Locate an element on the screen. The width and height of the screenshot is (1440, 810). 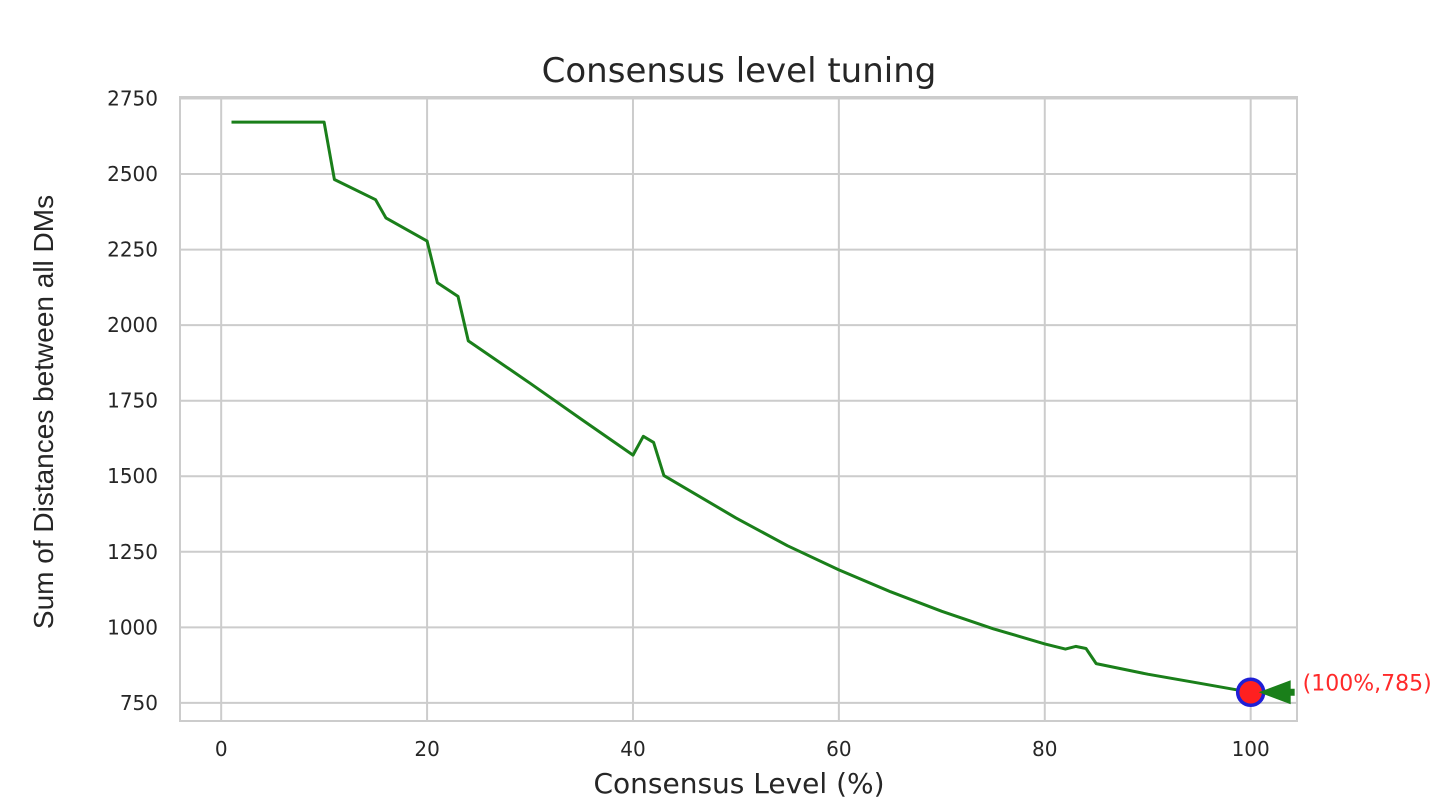
y-tick-label: 1250 is located at coordinates (132, 552).